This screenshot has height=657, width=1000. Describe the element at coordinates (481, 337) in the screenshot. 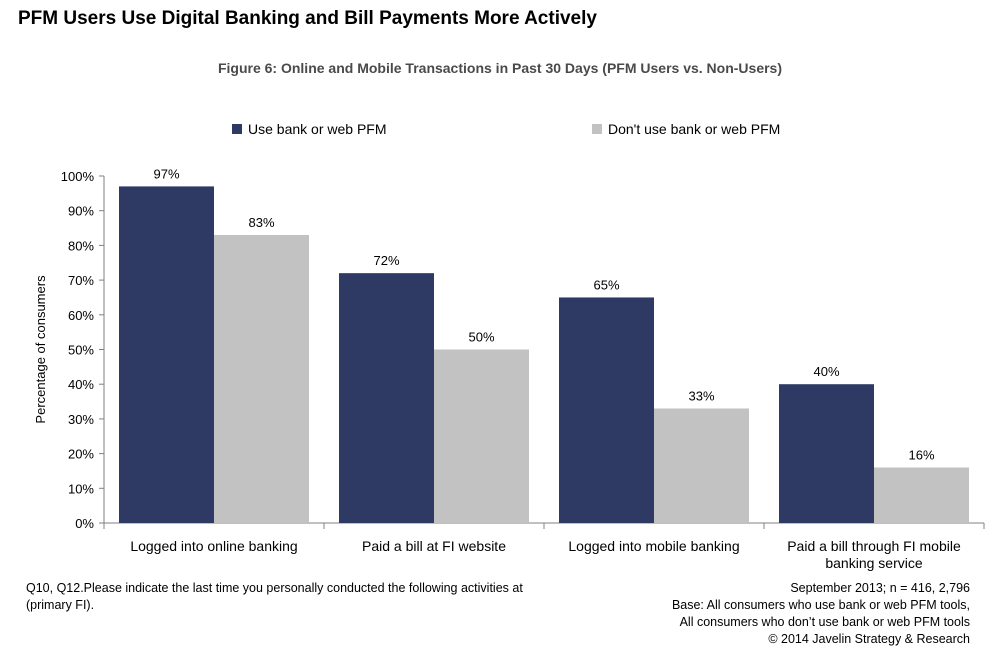

I see `bar-data-label: 50%` at that location.